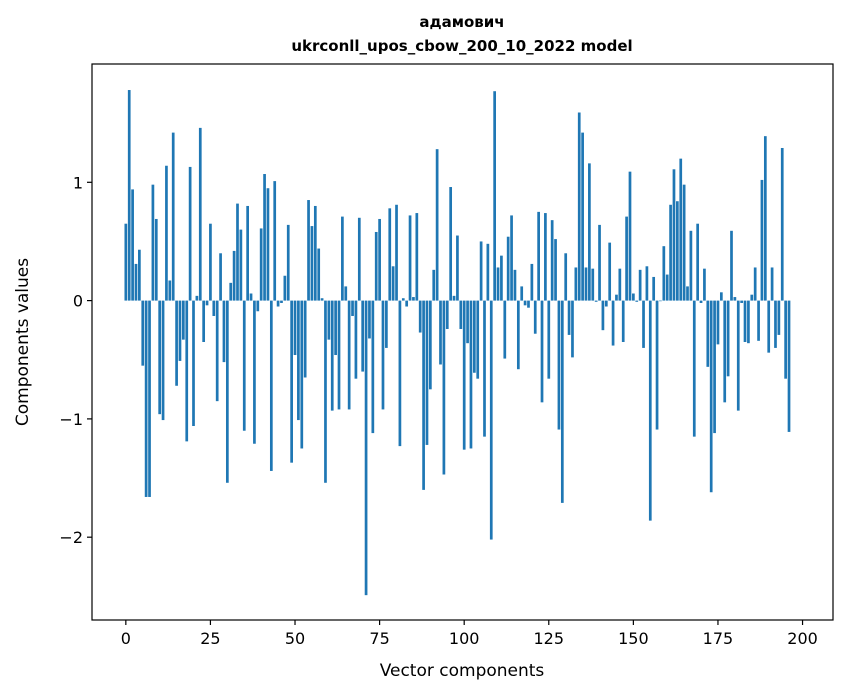 The image size is (847, 696). I want to click on x-tick-label: 0, so click(126, 638).